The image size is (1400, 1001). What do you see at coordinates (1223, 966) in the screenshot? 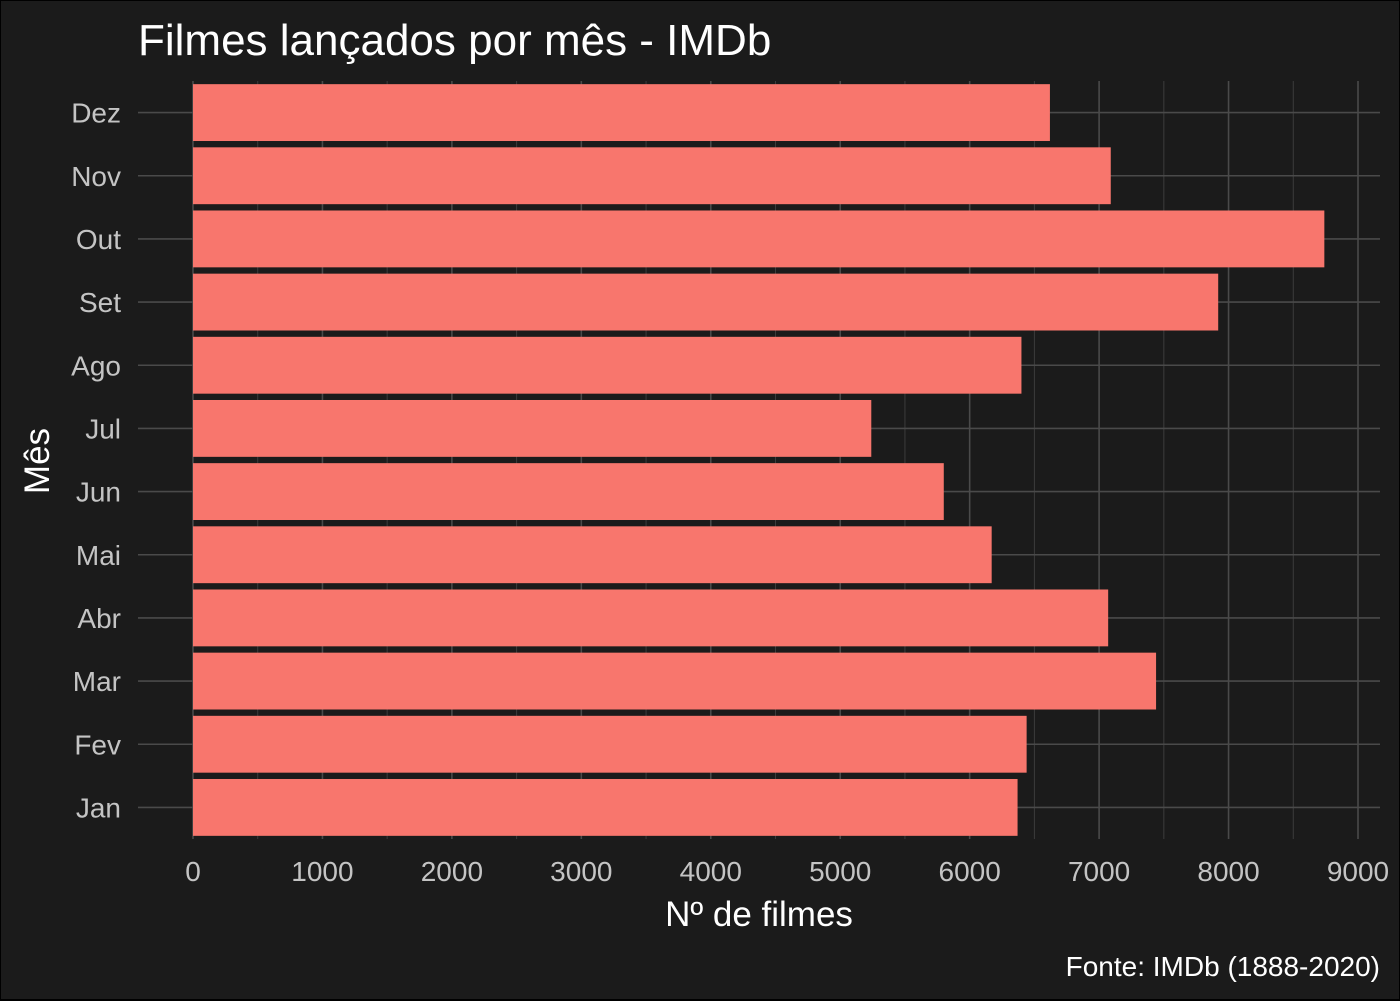
I see `source-caption: Fonte: IMDb (1888-2020)` at bounding box center [1223, 966].